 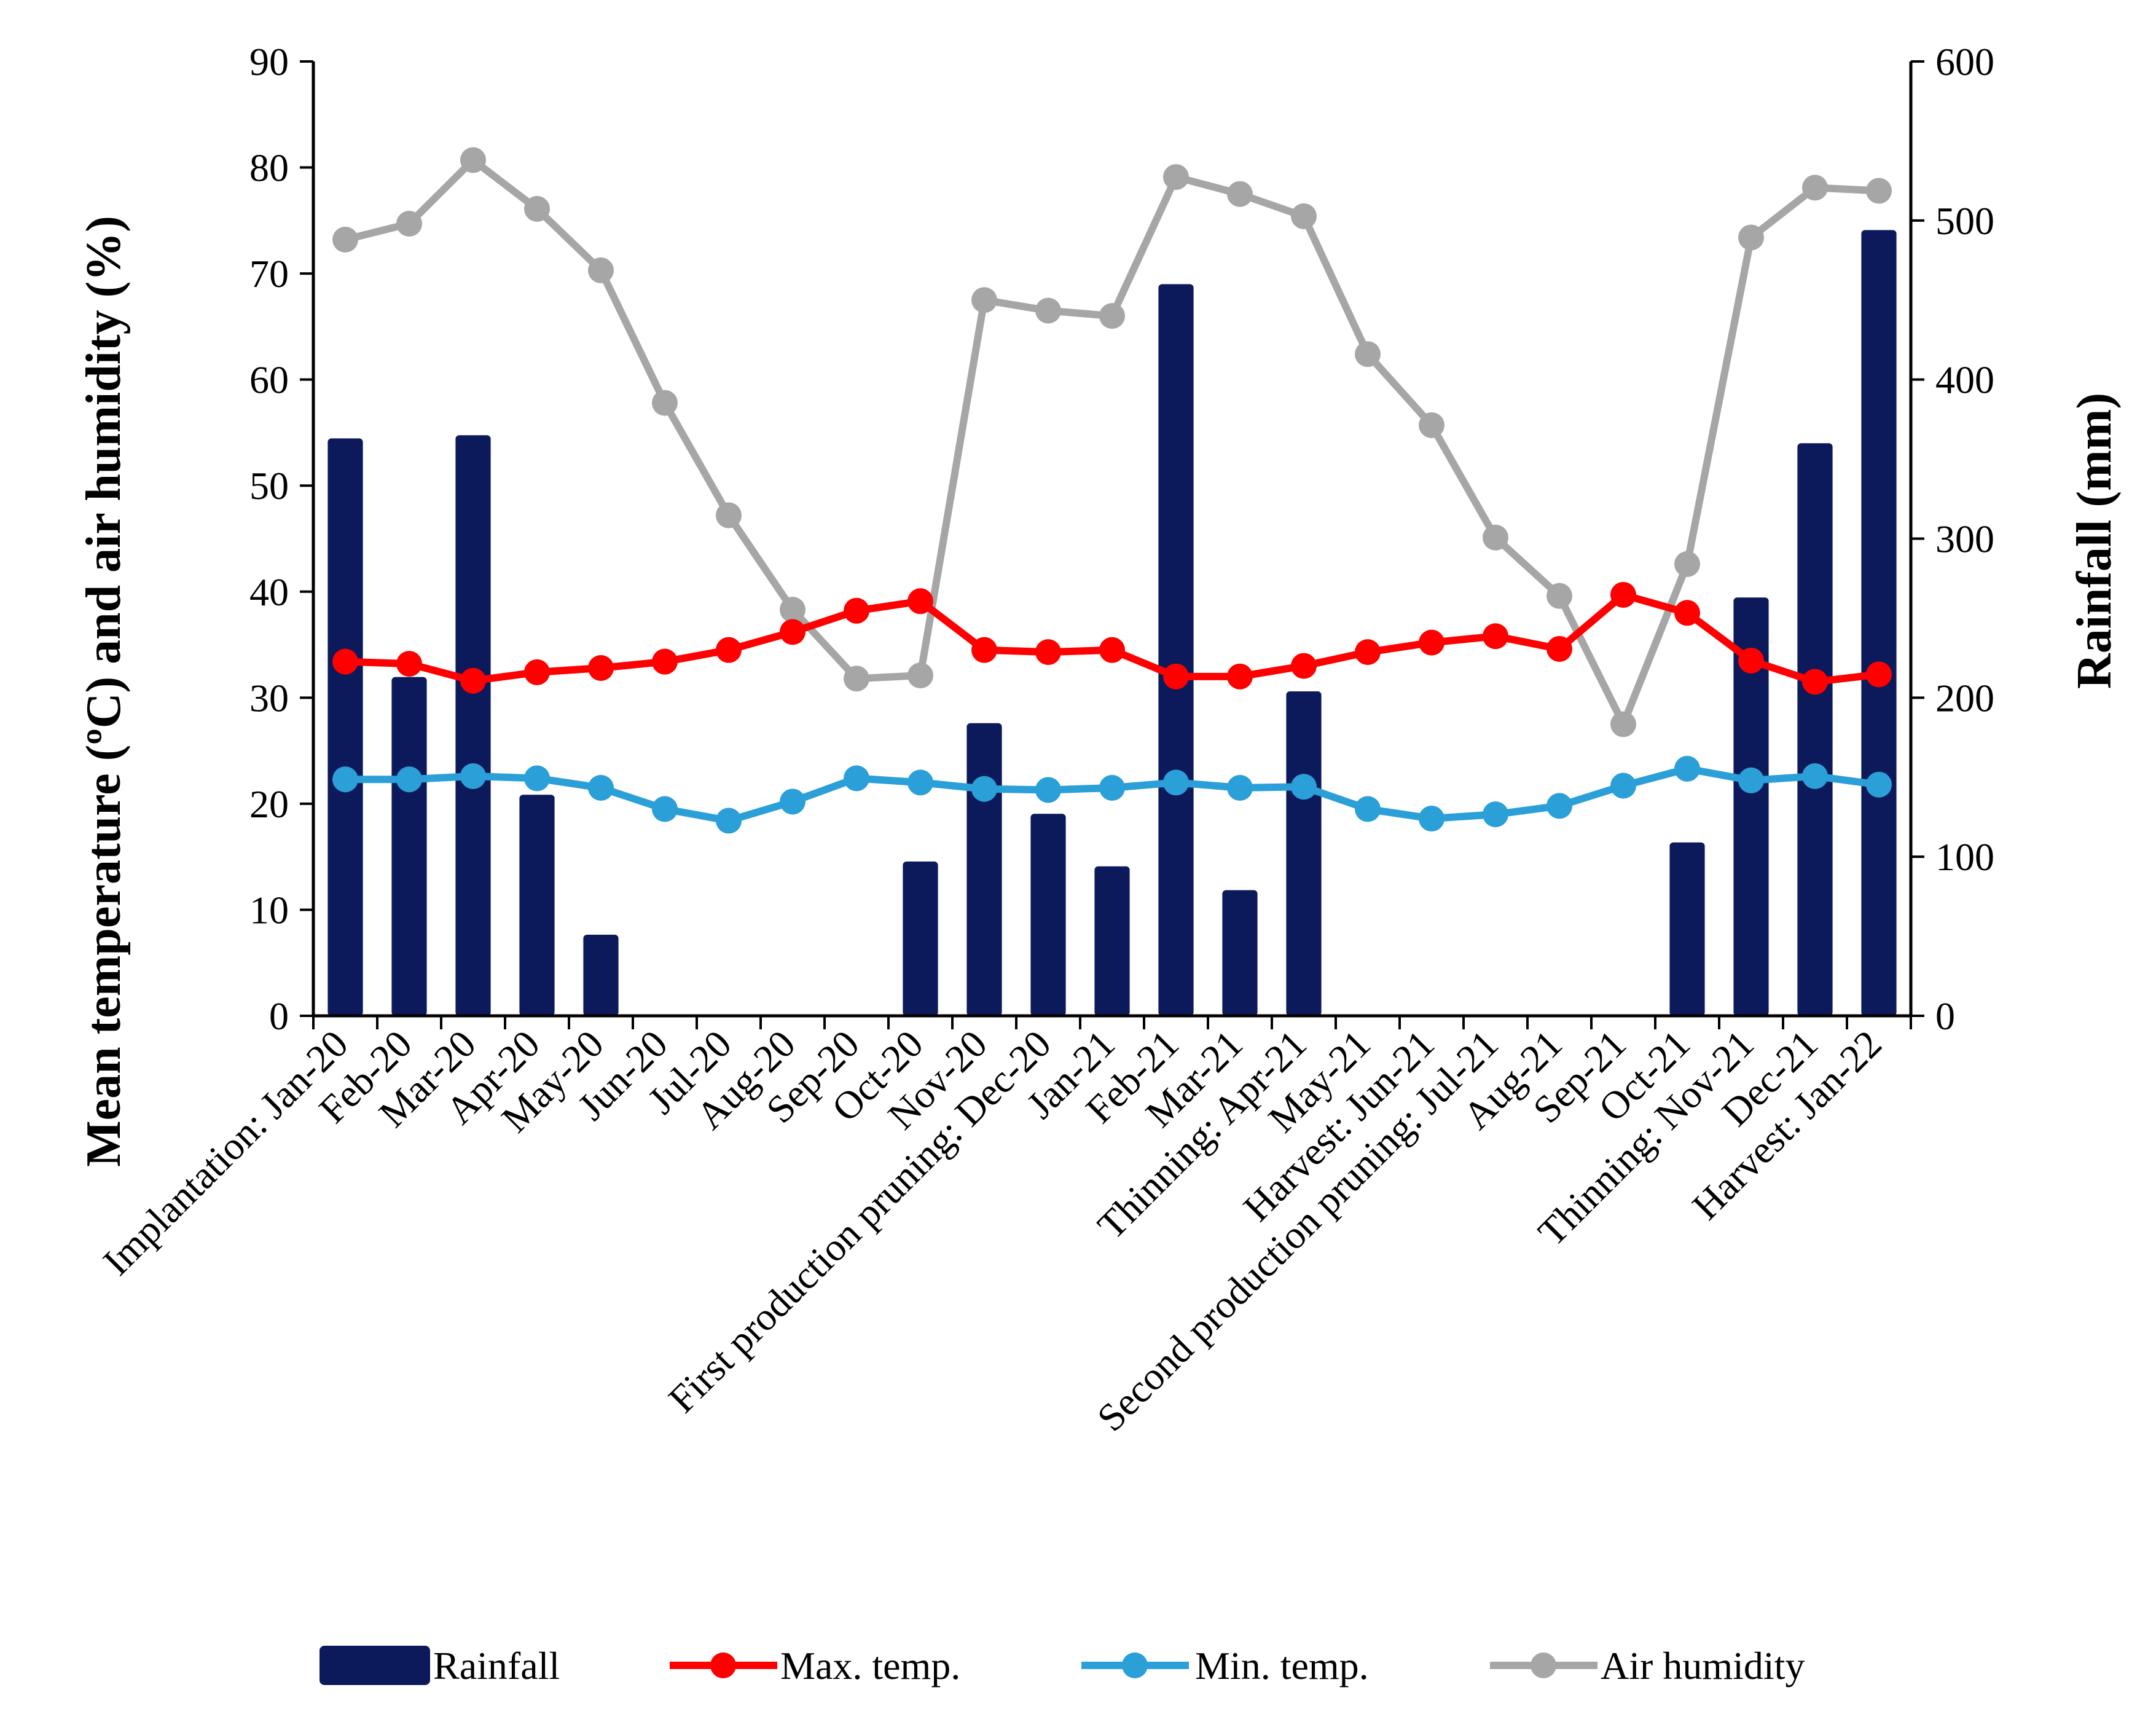 I want to click on left-tick-label: 80, so click(x=269, y=168).